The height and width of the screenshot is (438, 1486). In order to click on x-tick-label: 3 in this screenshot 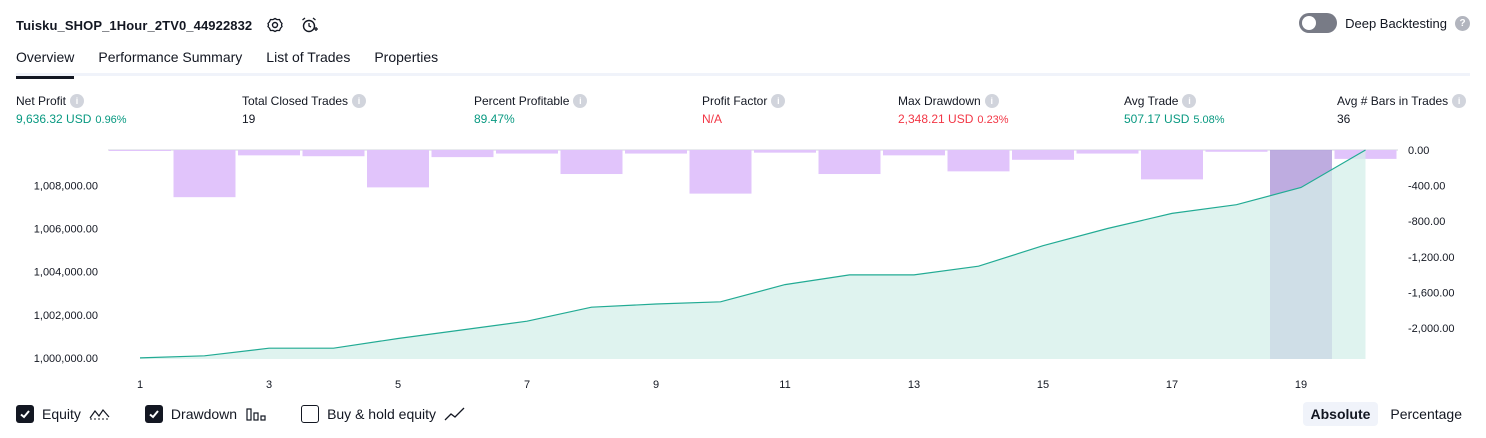, I will do `click(269, 385)`.